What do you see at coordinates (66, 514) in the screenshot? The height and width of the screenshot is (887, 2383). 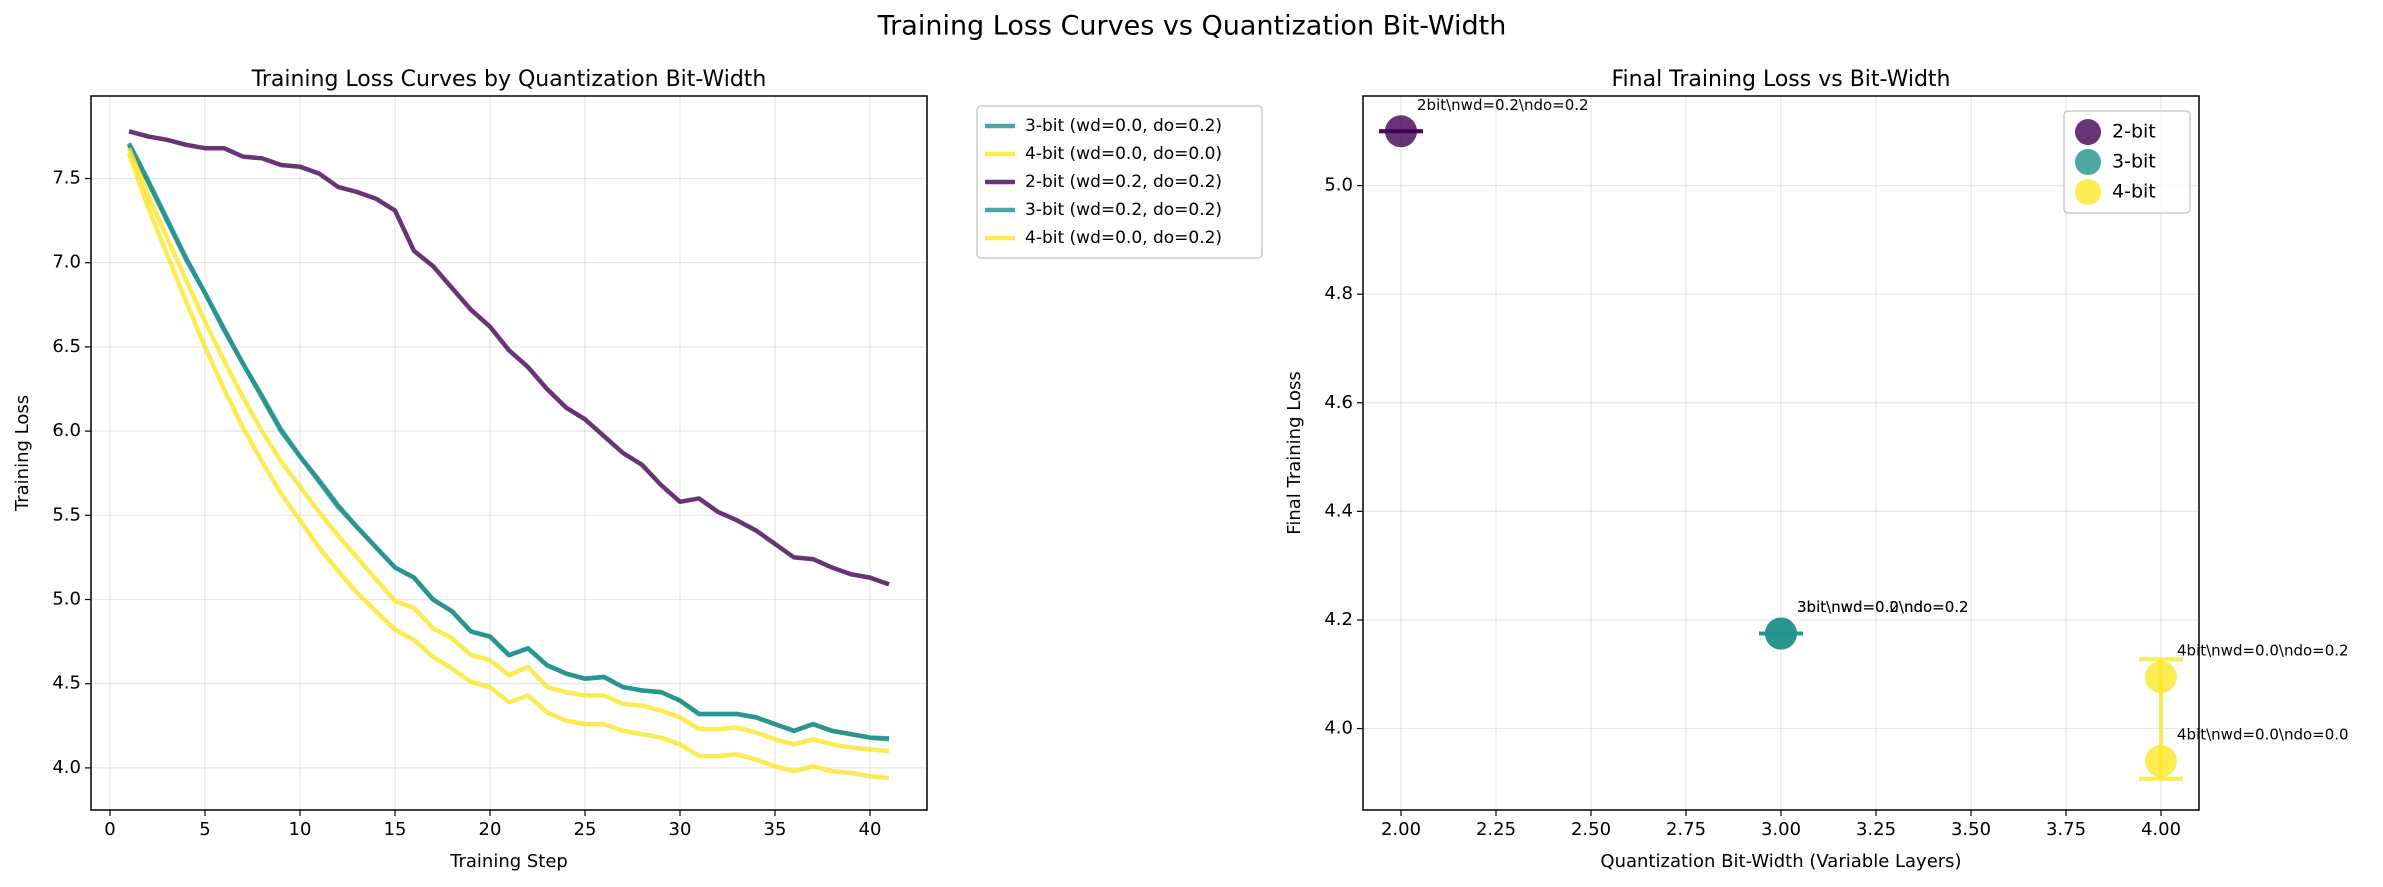 I see `y-tick-label: 5.5` at bounding box center [66, 514].